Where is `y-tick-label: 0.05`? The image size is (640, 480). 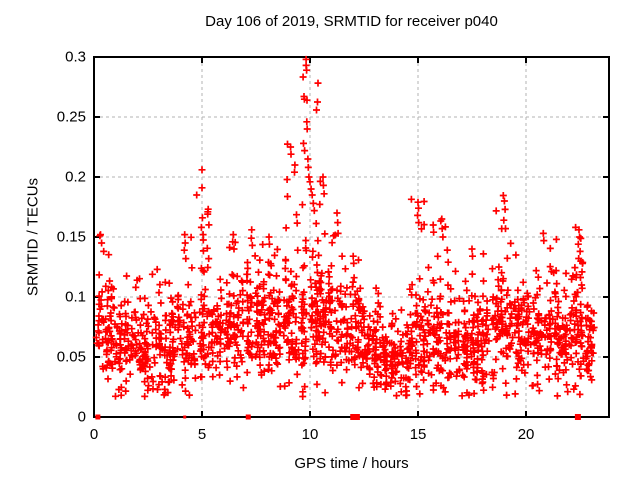
y-tick-label: 0.05 is located at coordinates (71, 357).